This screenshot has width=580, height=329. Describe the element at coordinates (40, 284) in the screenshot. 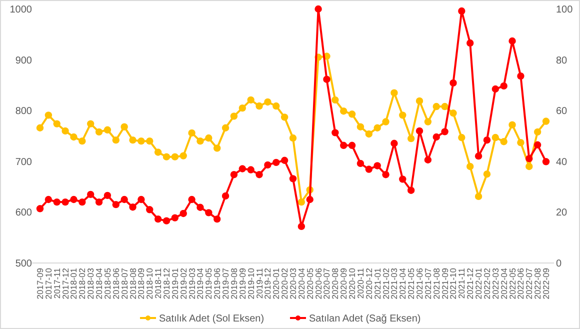

I see `x-tick-label: 2017-09` at that location.